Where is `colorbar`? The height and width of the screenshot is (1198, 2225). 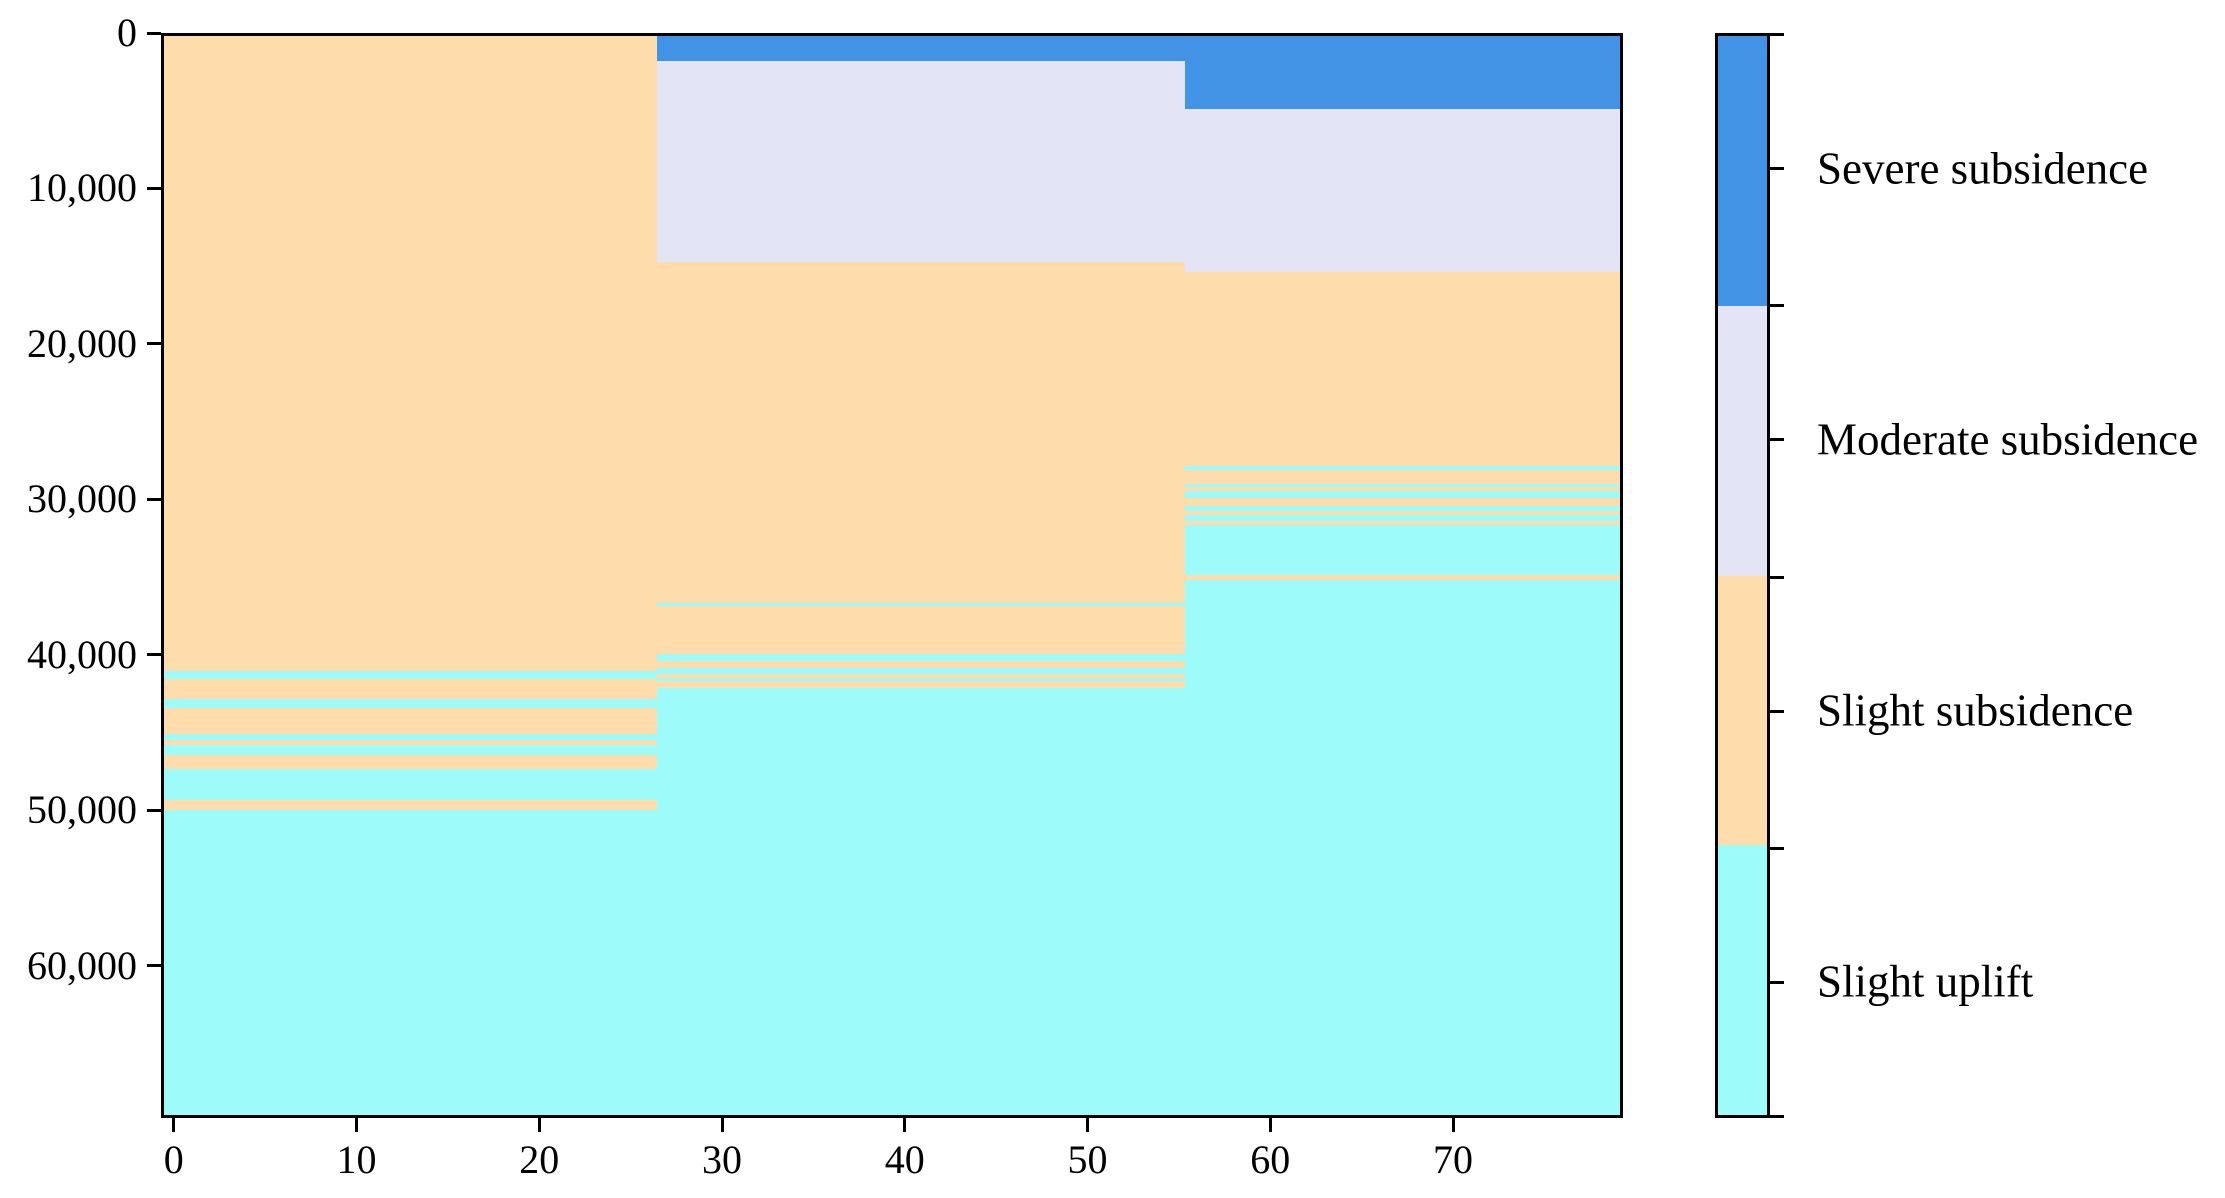 colorbar is located at coordinates (1742, 575).